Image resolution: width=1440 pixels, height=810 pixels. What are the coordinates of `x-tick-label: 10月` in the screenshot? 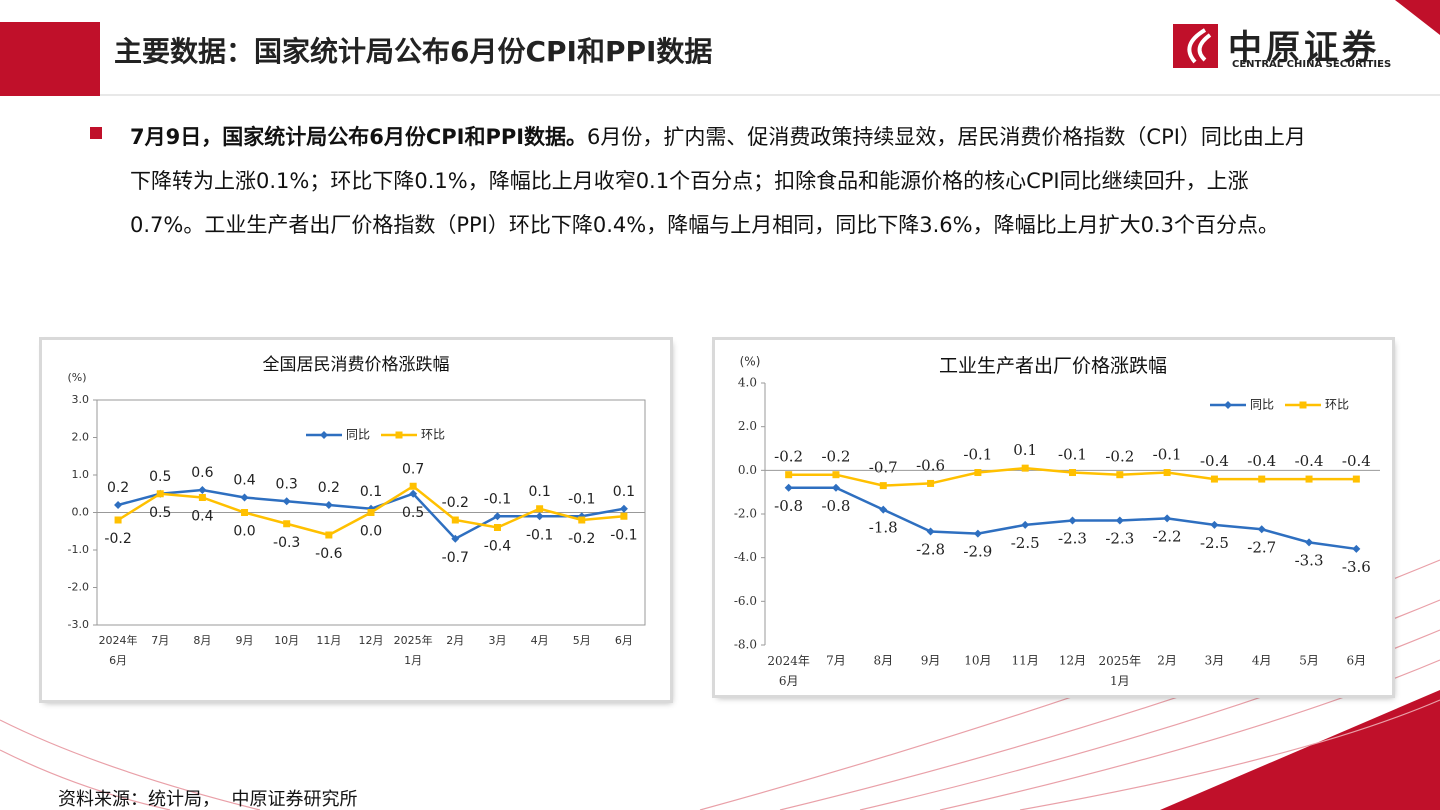 It's located at (286, 640).